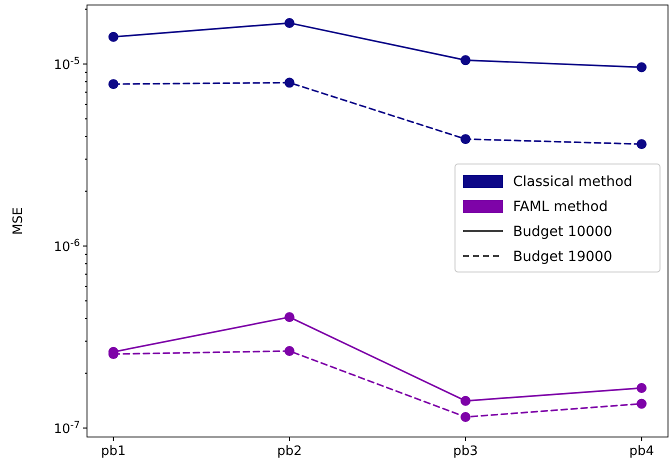 The image size is (670, 470). I want to click on x-tick-label: pb1, so click(113, 451).